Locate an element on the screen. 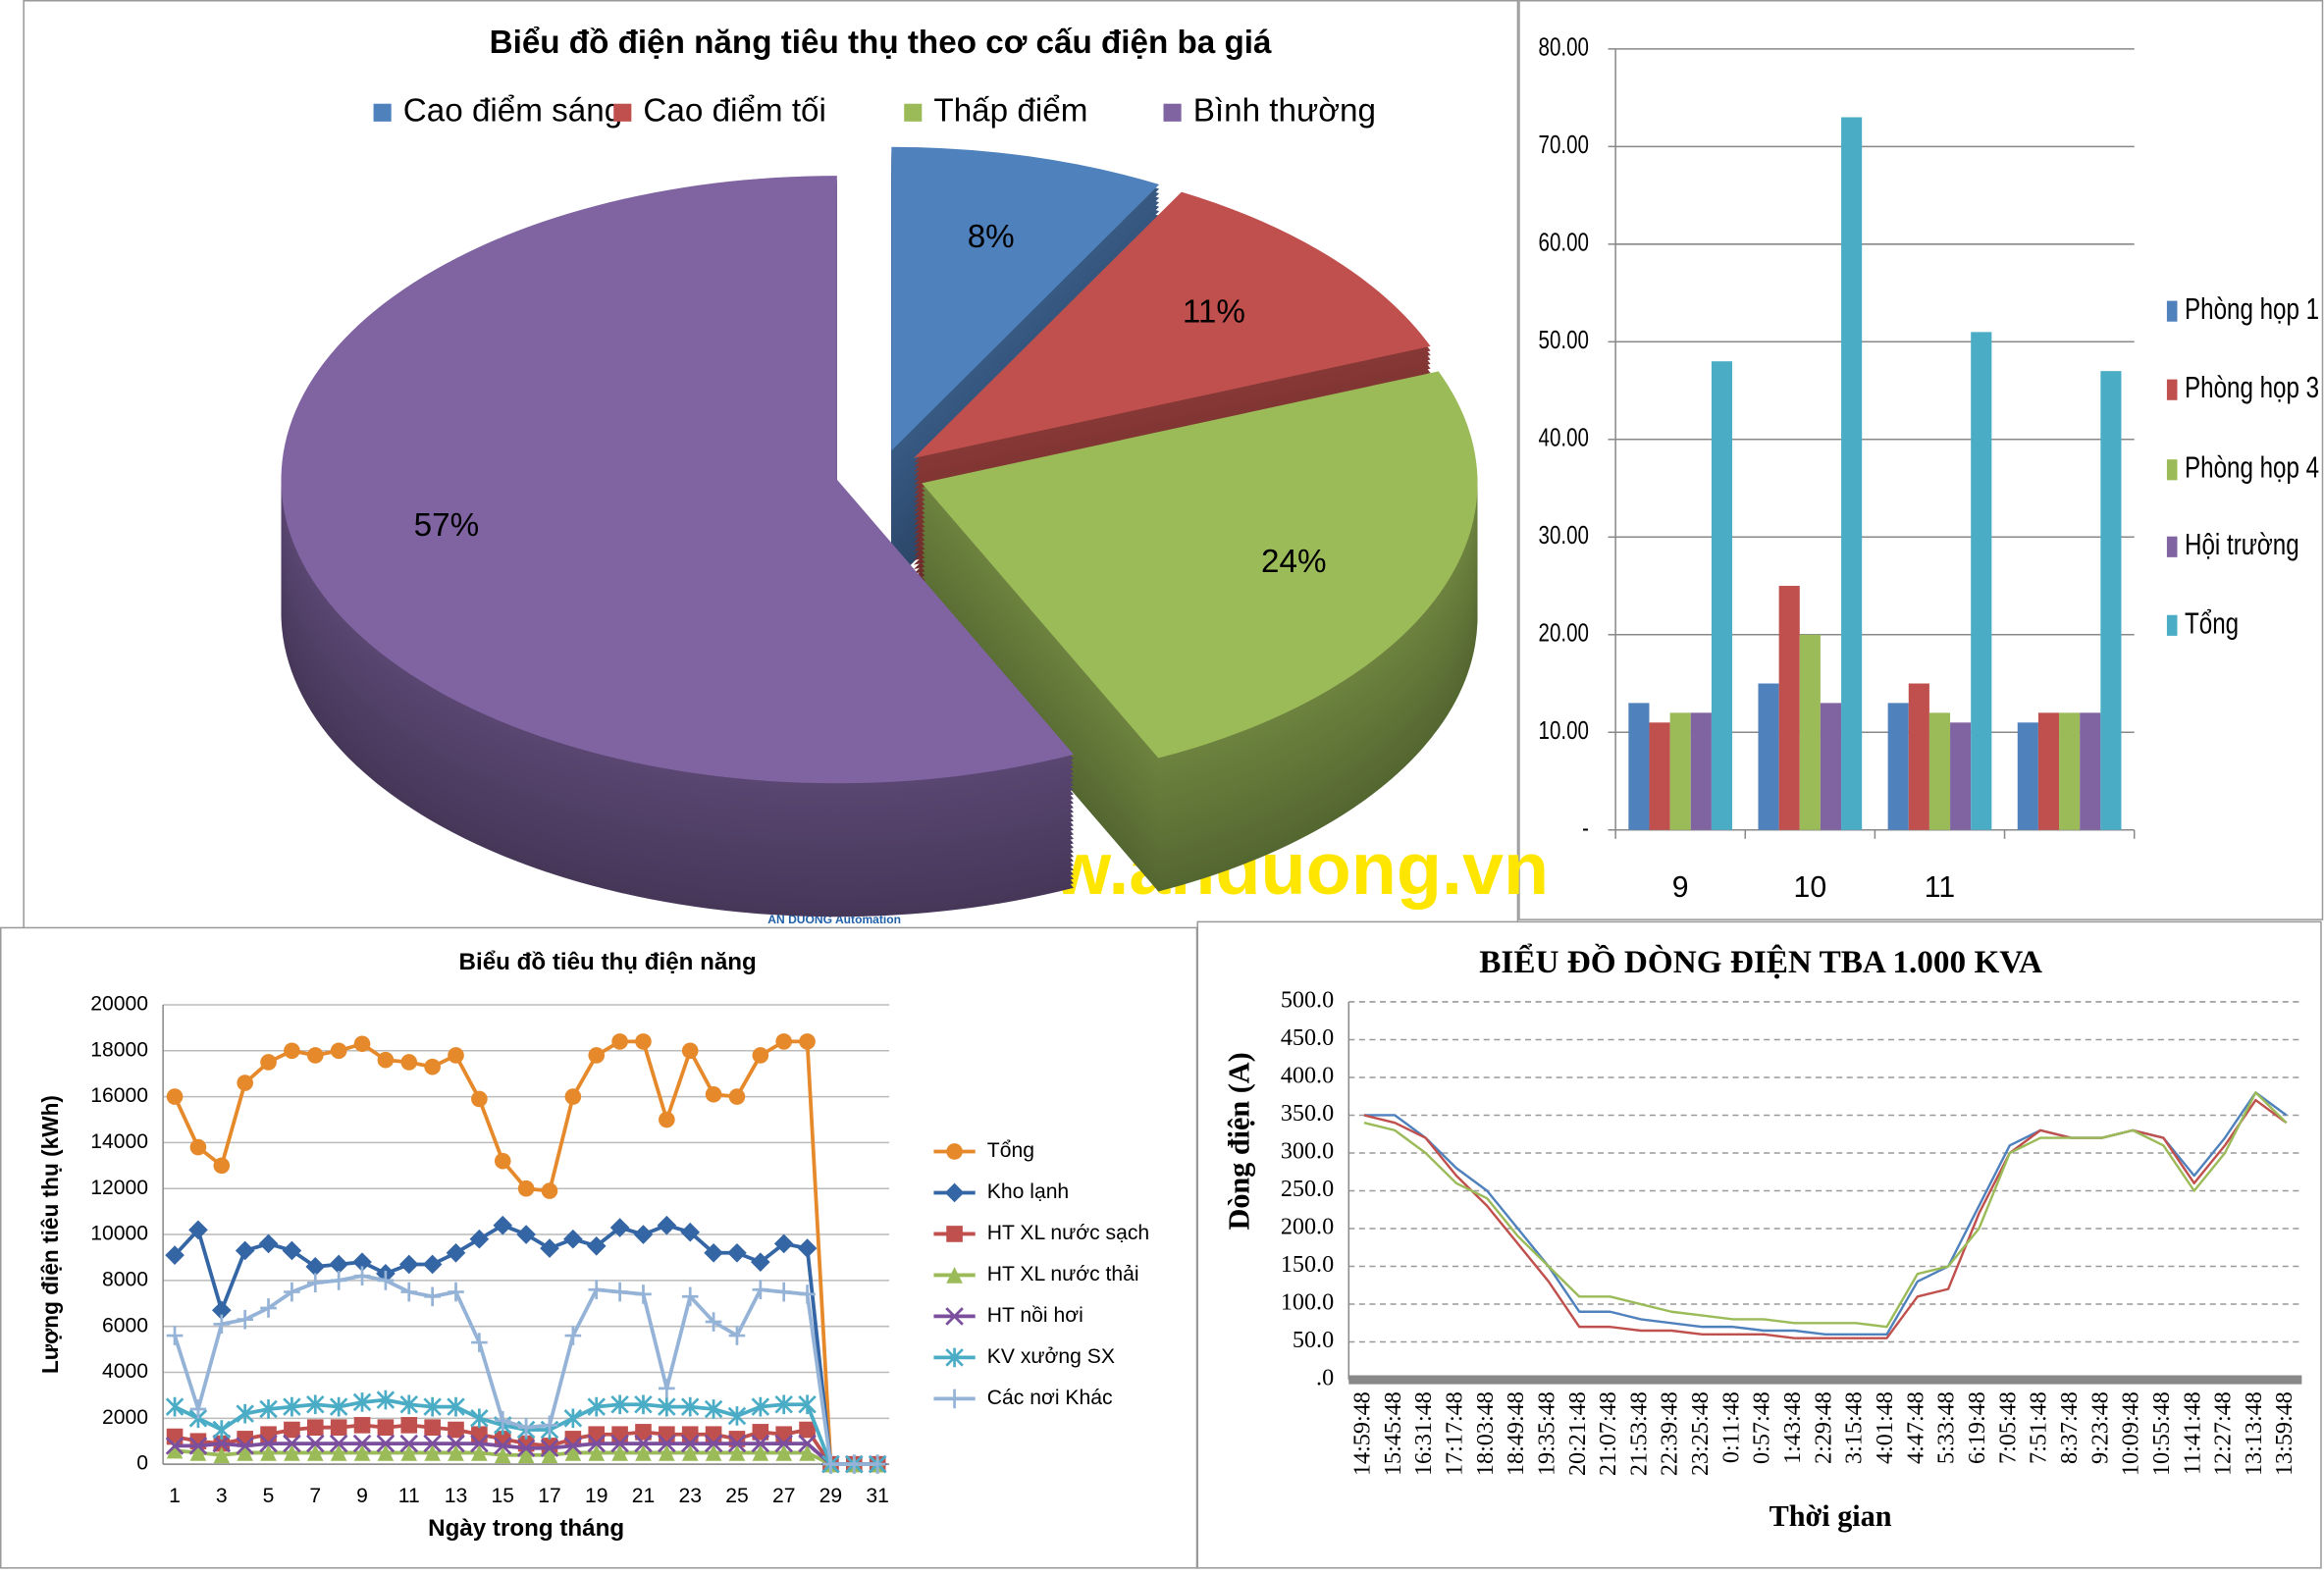  pie-slice is located at coordinates (1173, 324).